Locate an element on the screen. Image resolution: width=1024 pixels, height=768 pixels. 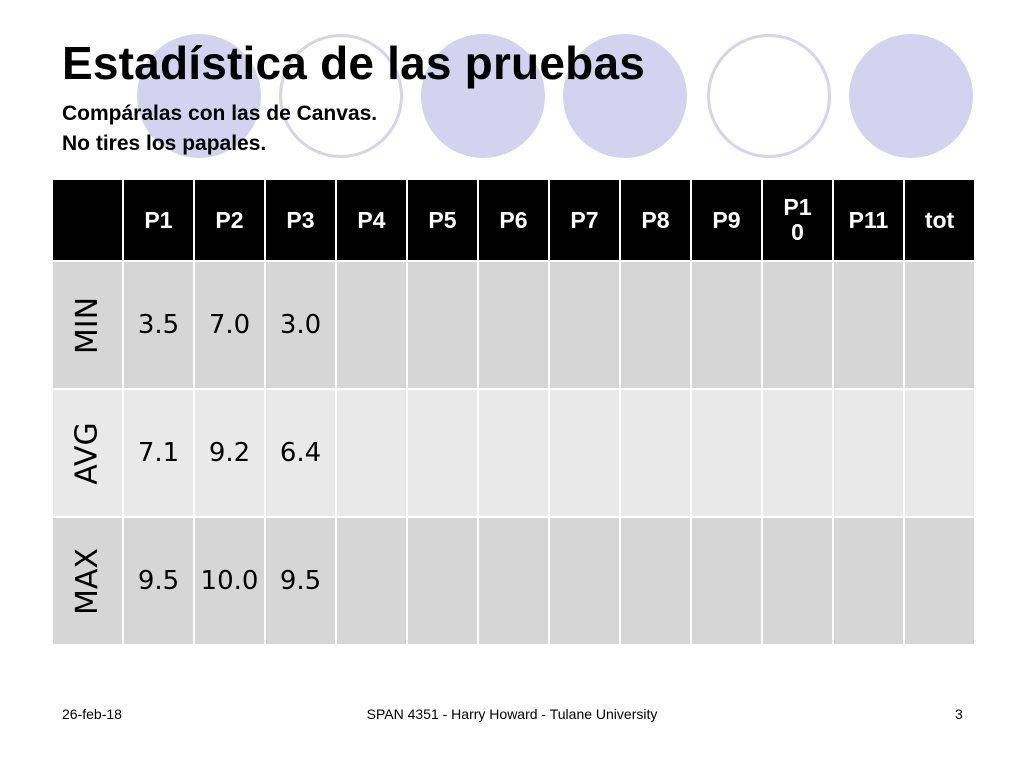
row-label-cell: AVG is located at coordinates (87, 453).